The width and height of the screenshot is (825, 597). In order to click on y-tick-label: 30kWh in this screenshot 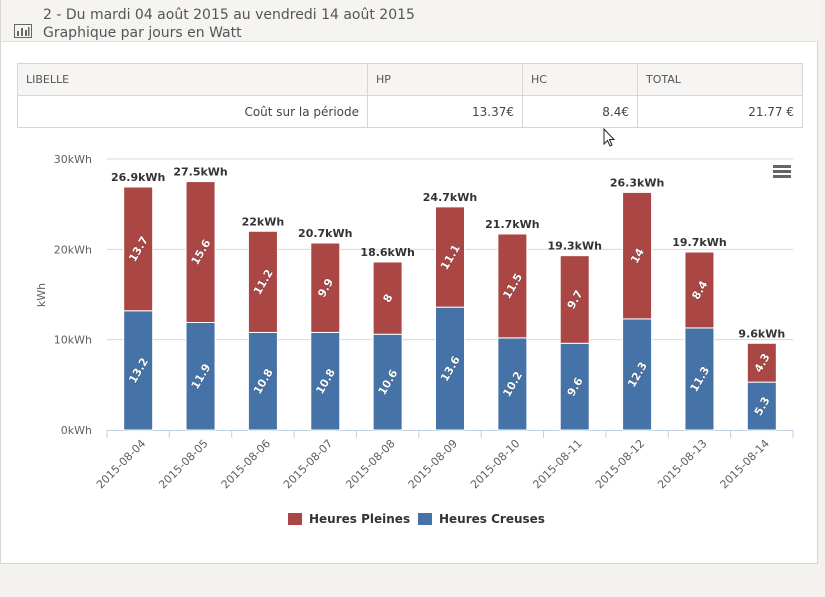, I will do `click(73, 159)`.